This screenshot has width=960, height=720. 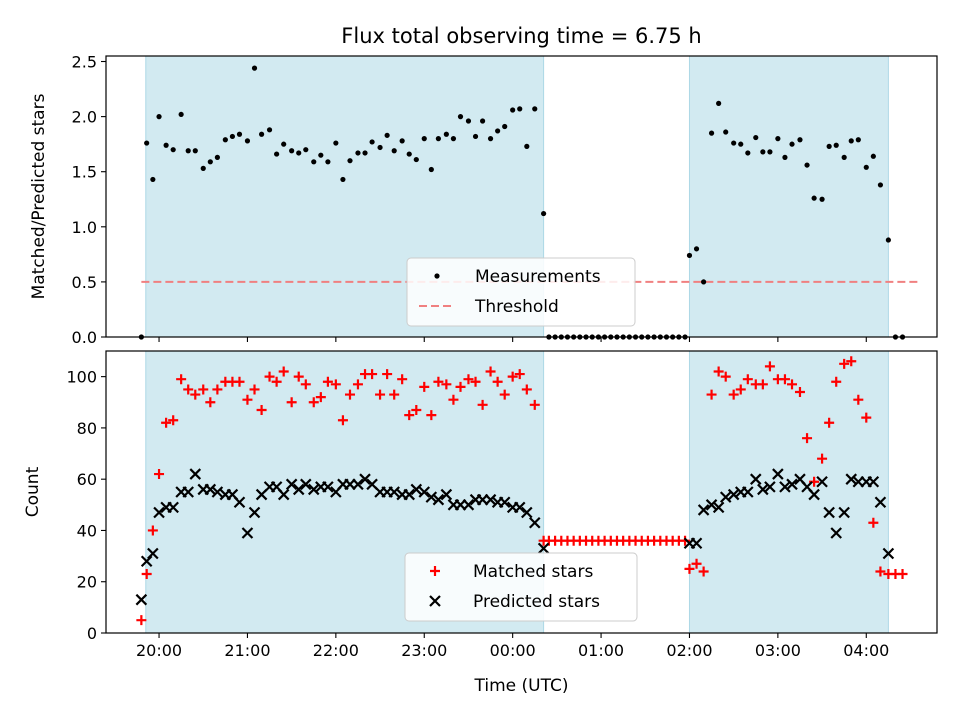 I want to click on y-tick-label: 100, so click(x=81, y=377).